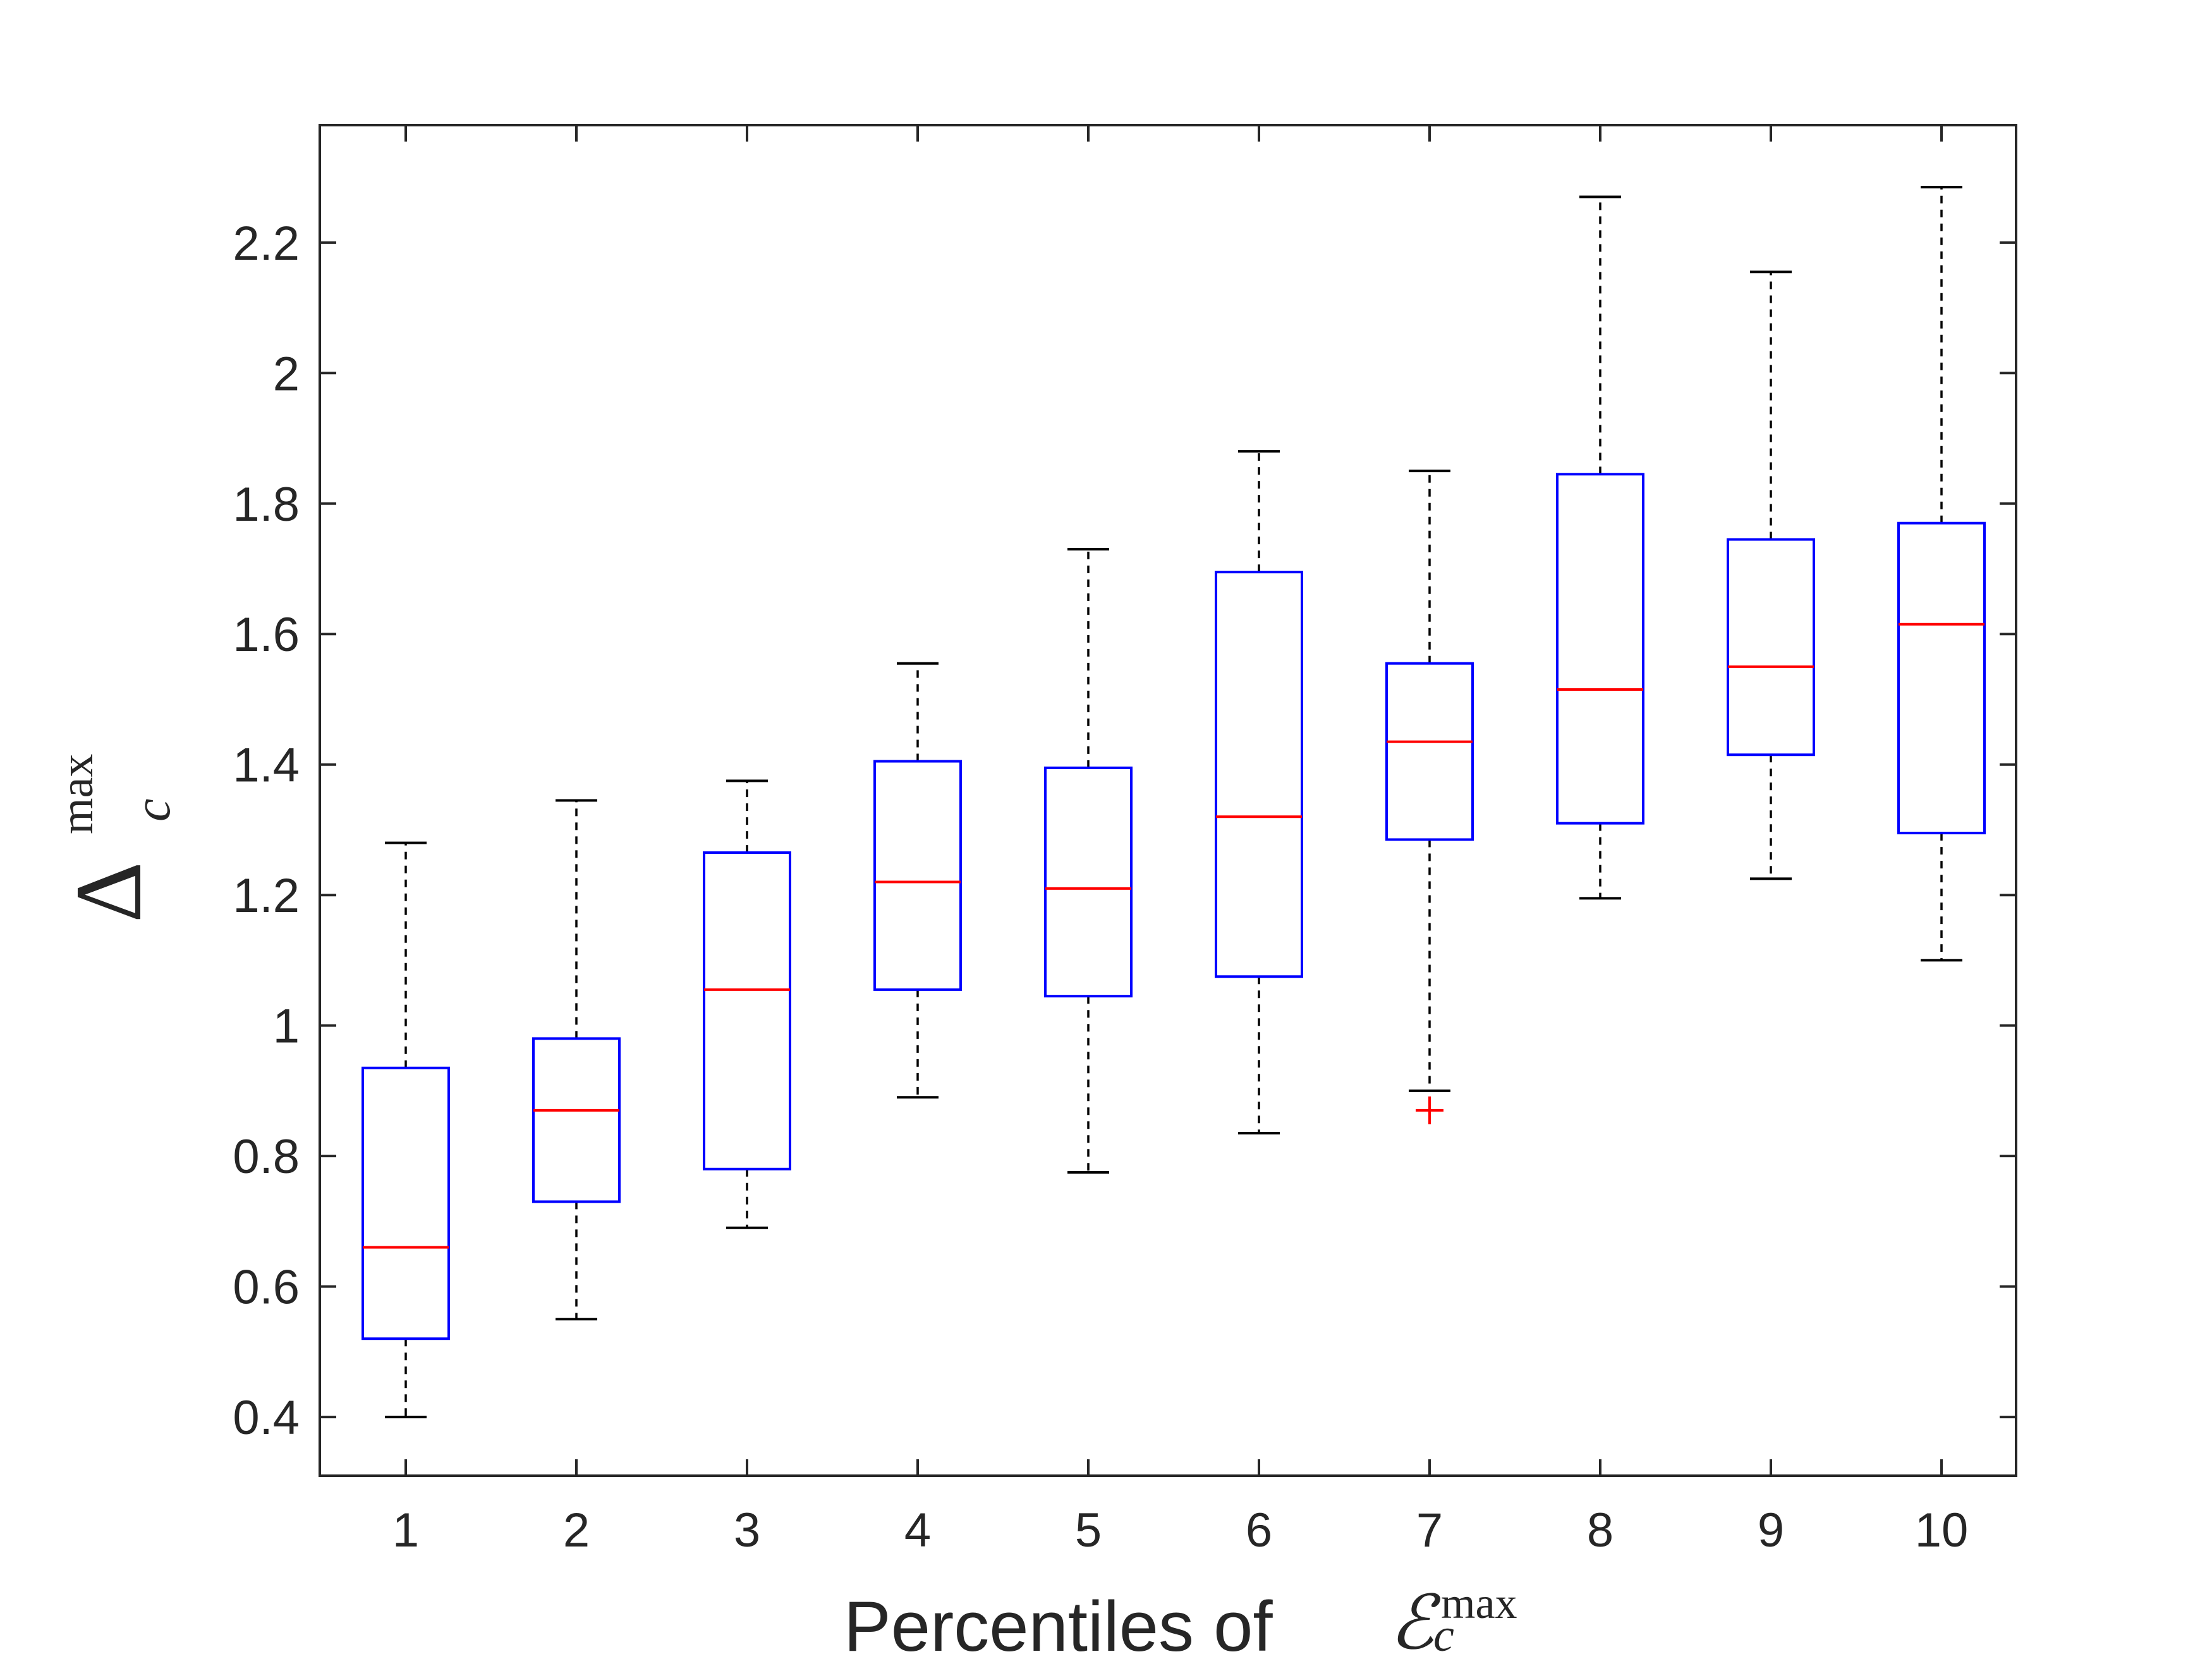 This screenshot has width=2212, height=1659. Describe the element at coordinates (1429, 1530) in the screenshot. I see `x-tick-label: 7` at that location.